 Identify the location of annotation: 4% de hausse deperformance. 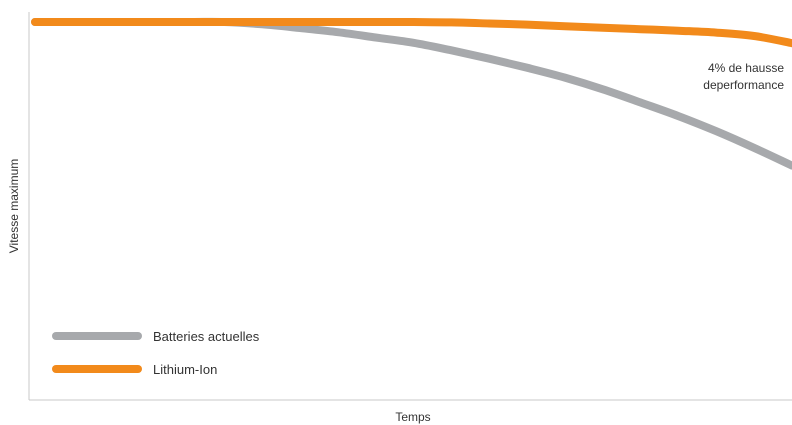
(743, 76).